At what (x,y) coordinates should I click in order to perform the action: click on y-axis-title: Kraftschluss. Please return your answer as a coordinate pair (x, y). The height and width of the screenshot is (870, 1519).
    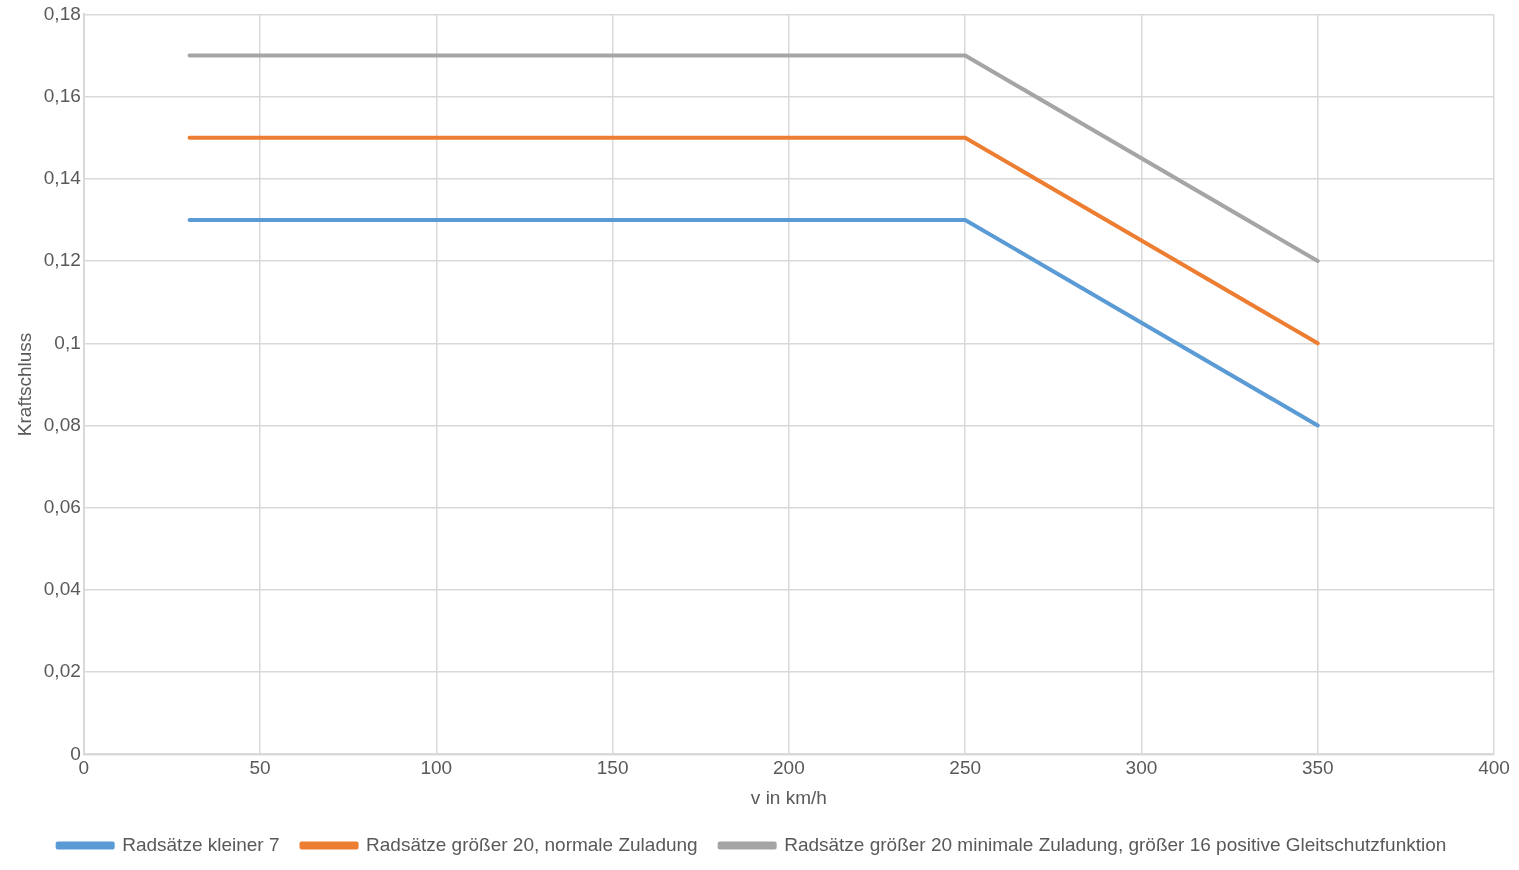
    Looking at the image, I should click on (24, 384).